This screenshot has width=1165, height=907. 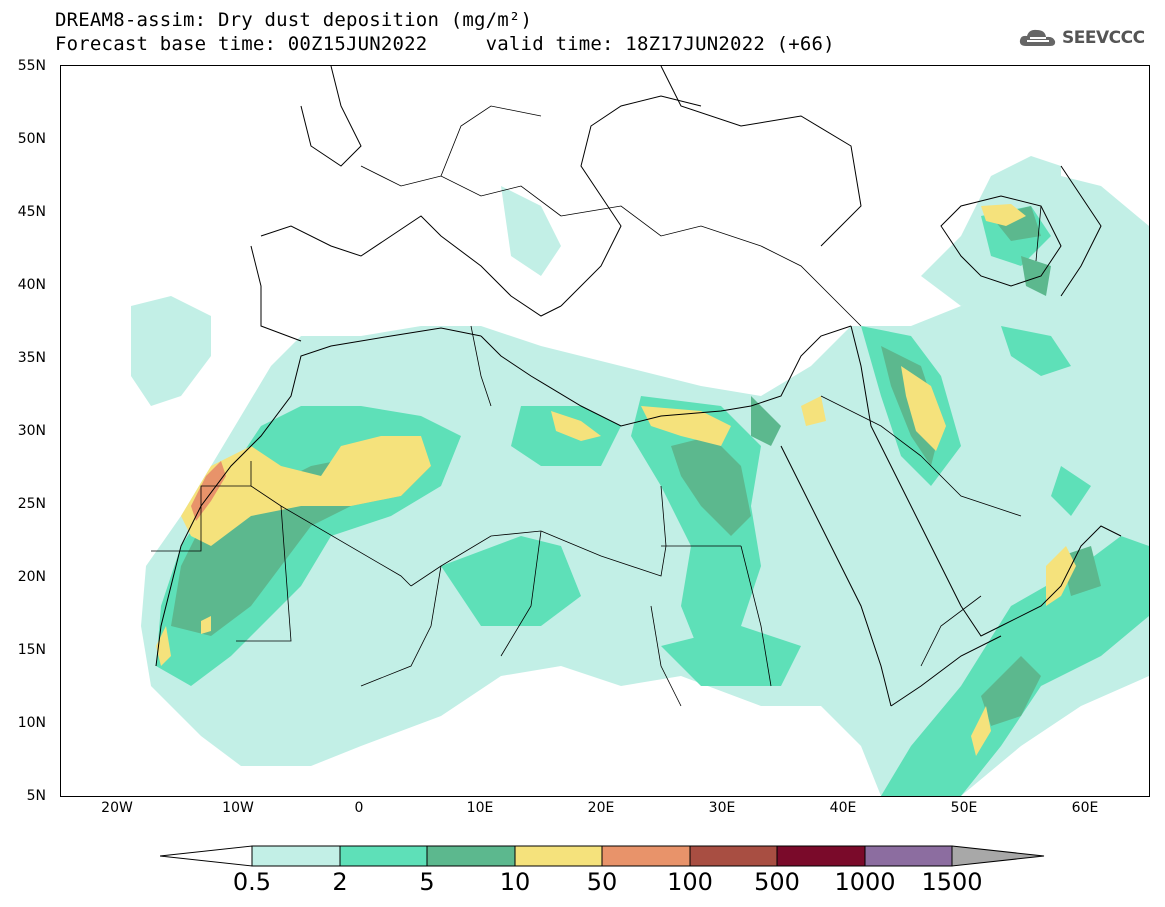 I want to click on colorbar-label: 1500, so click(x=952, y=882).